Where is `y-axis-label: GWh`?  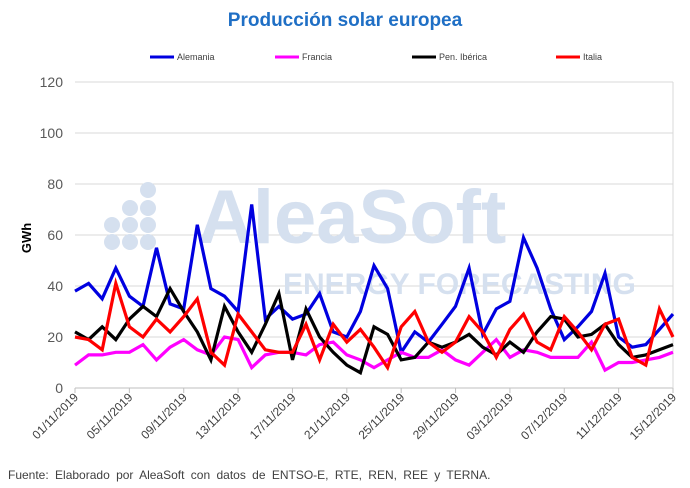
y-axis-label: GWh is located at coordinates (26, 238).